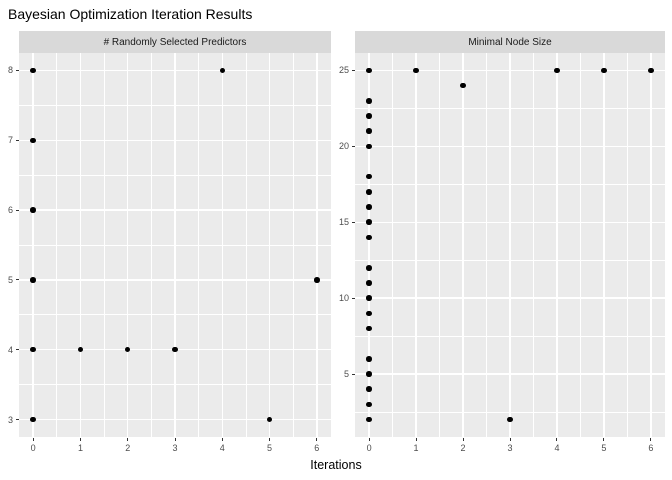 The image size is (672, 480). Describe the element at coordinates (130, 14) in the screenshot. I see `chart-title: Bayesian Optimization Iteration Results` at that location.